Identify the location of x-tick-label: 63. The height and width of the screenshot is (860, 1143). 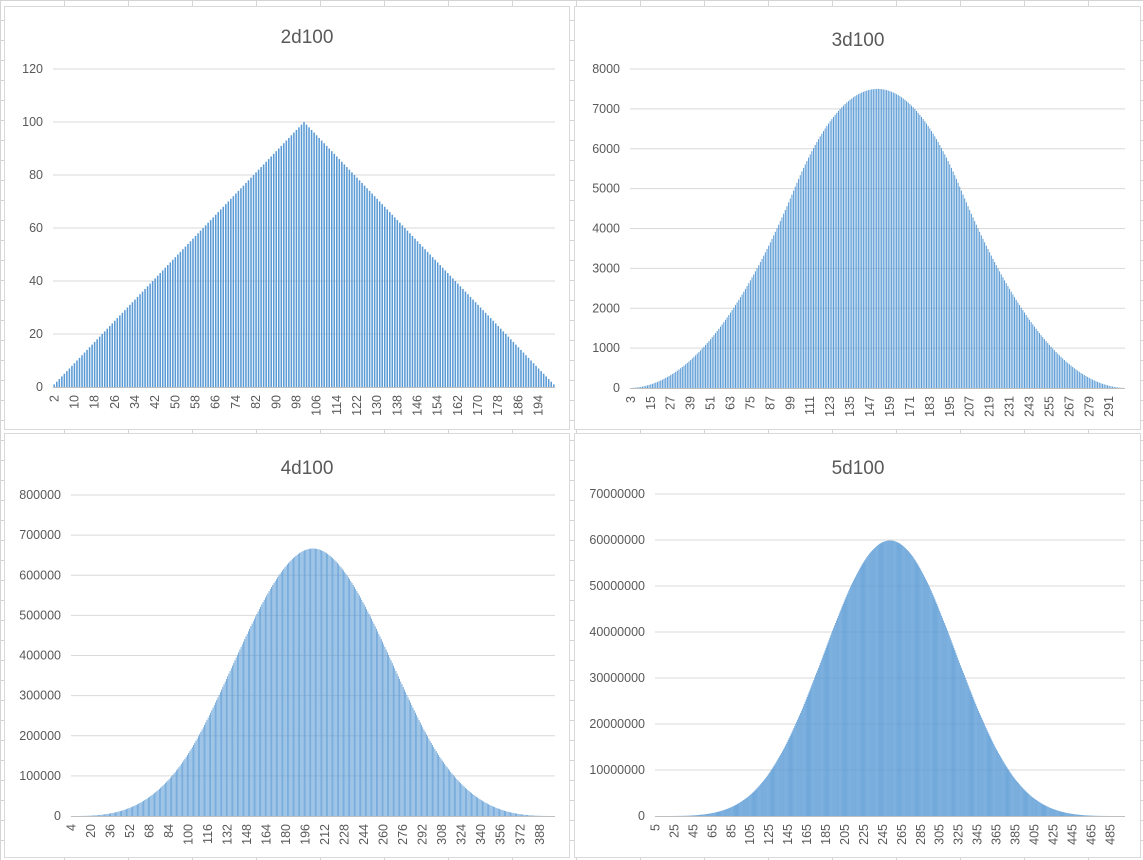
(730, 403).